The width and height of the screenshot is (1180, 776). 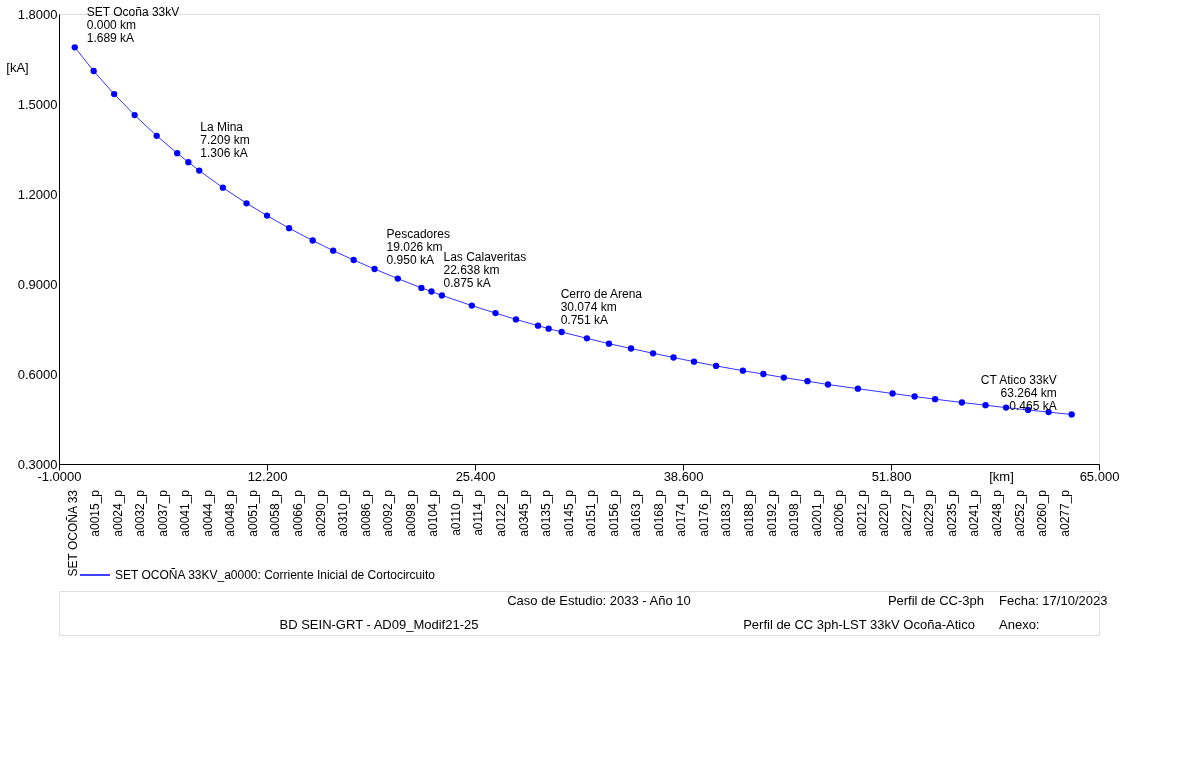 I want to click on y-tick-label: 1.2000, so click(x=37, y=194).